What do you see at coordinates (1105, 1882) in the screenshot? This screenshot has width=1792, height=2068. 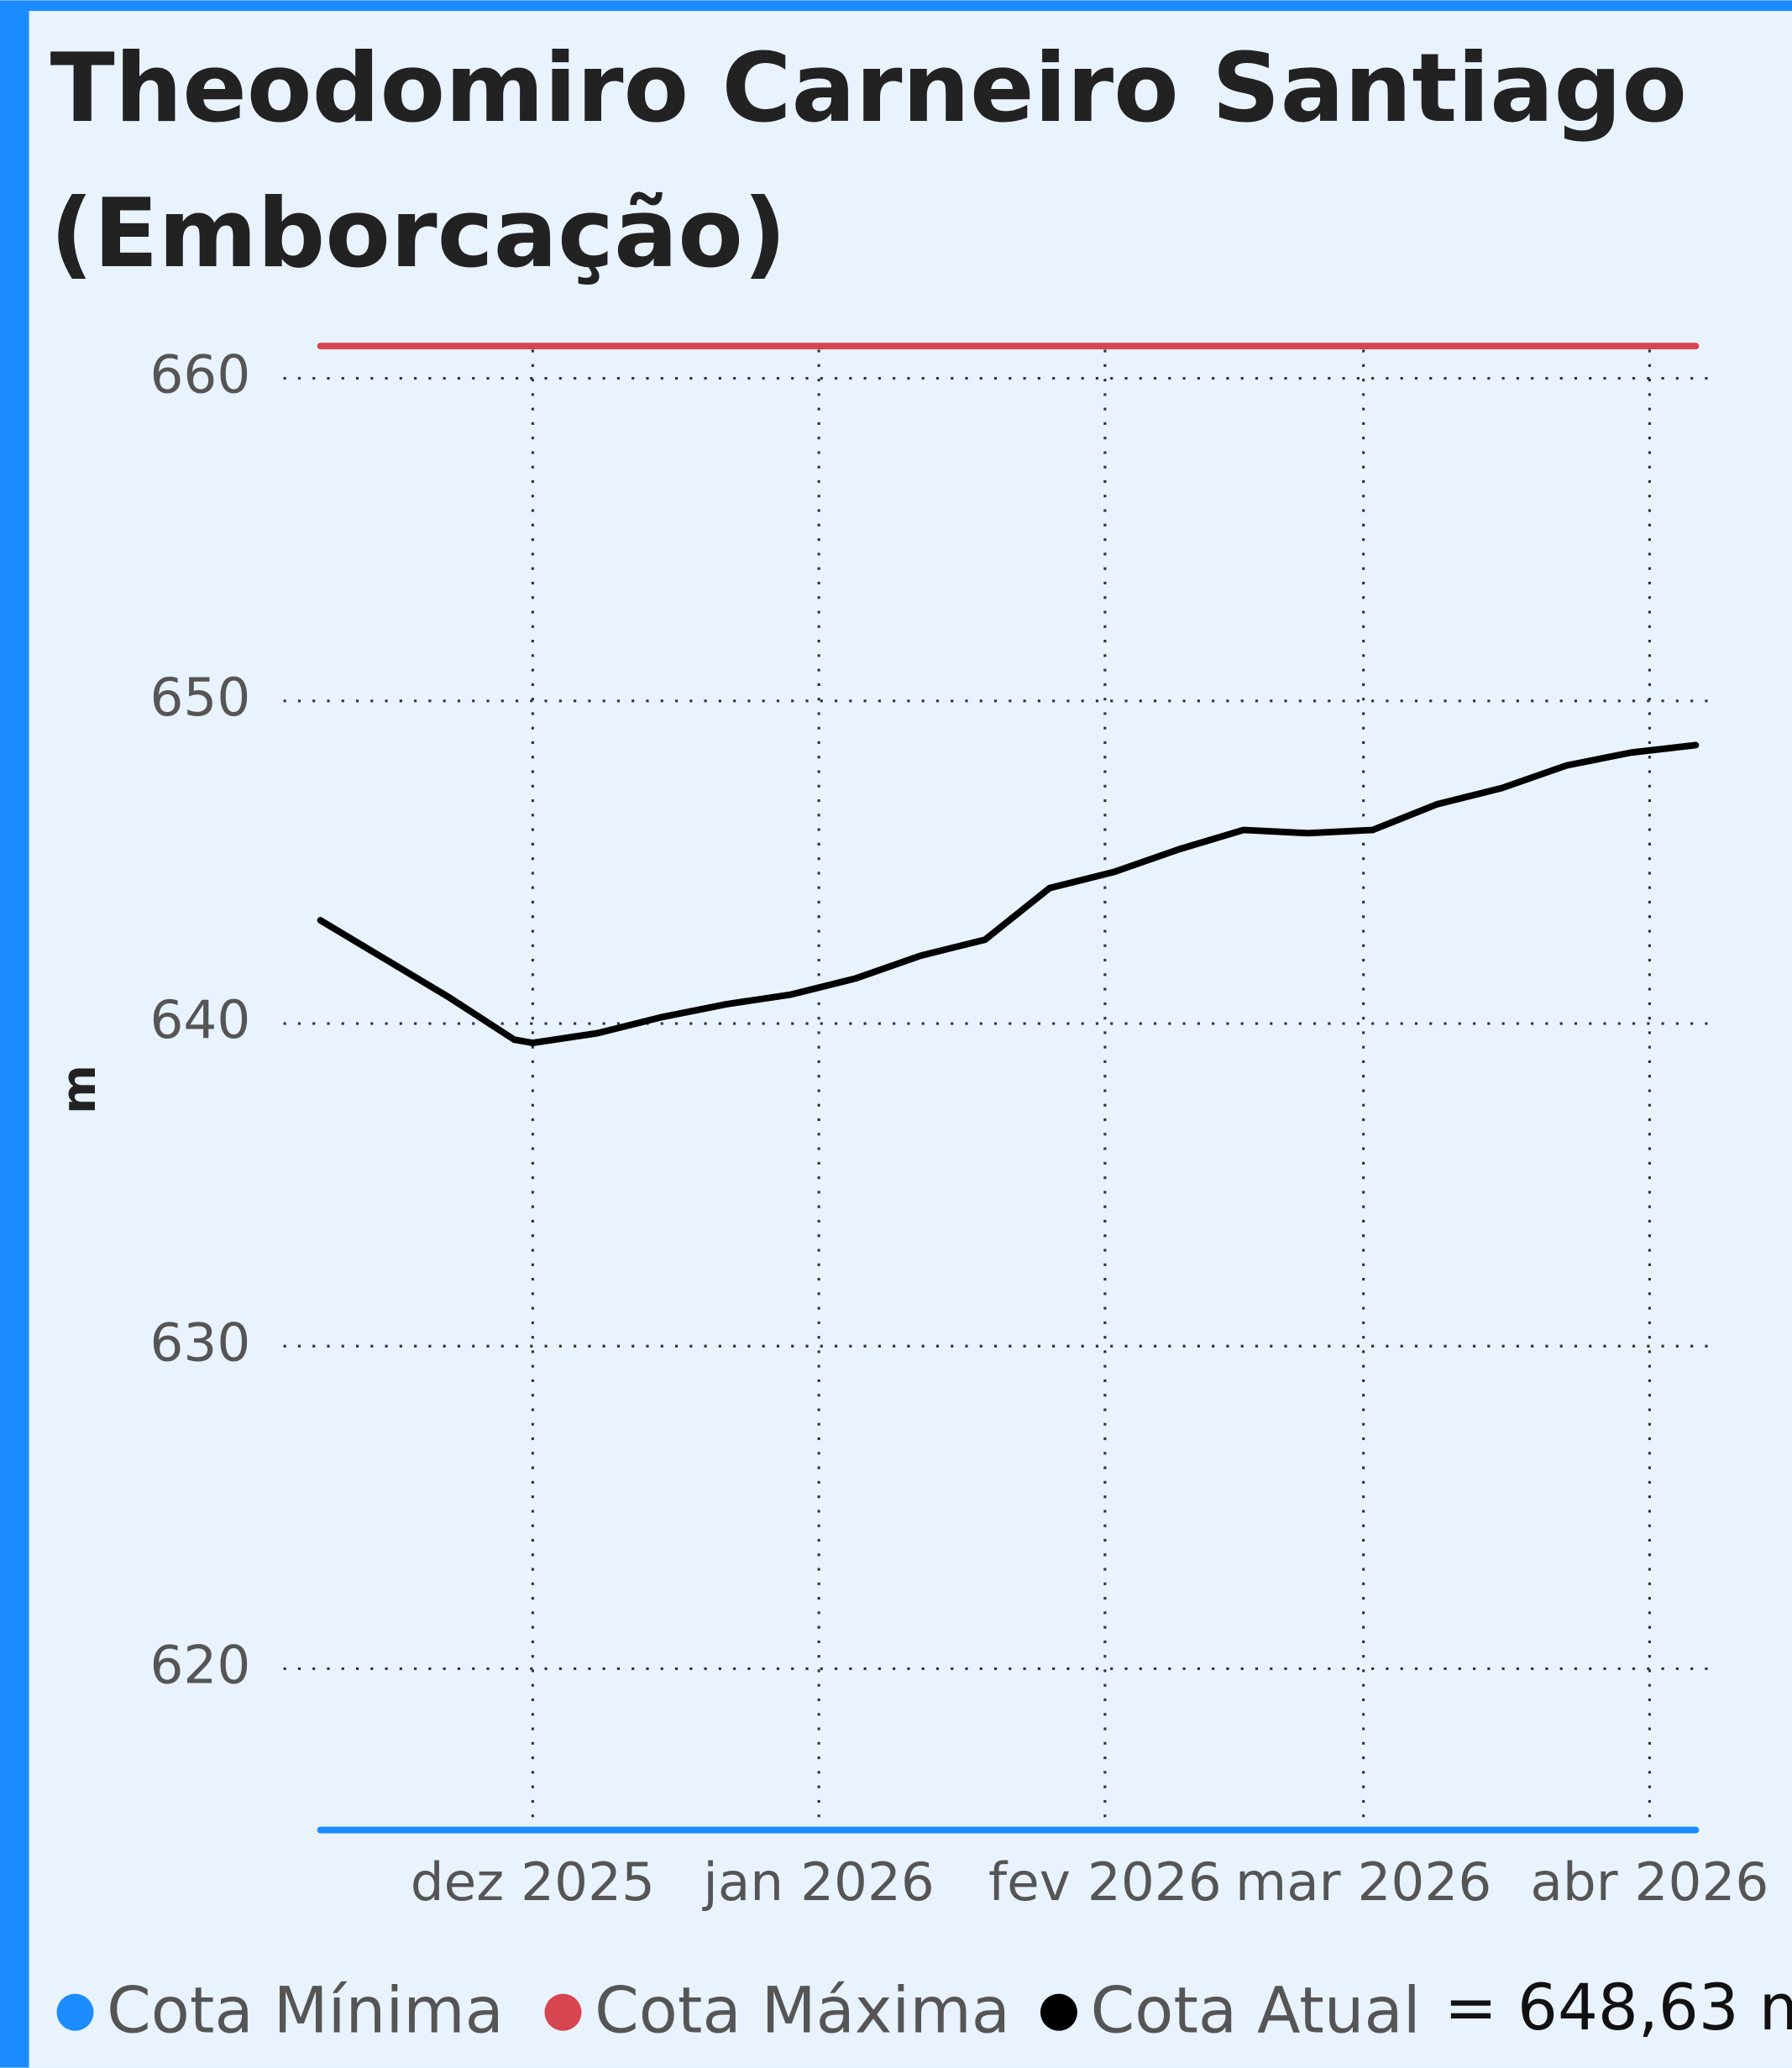 I see `x-tick-label: fev 2026` at bounding box center [1105, 1882].